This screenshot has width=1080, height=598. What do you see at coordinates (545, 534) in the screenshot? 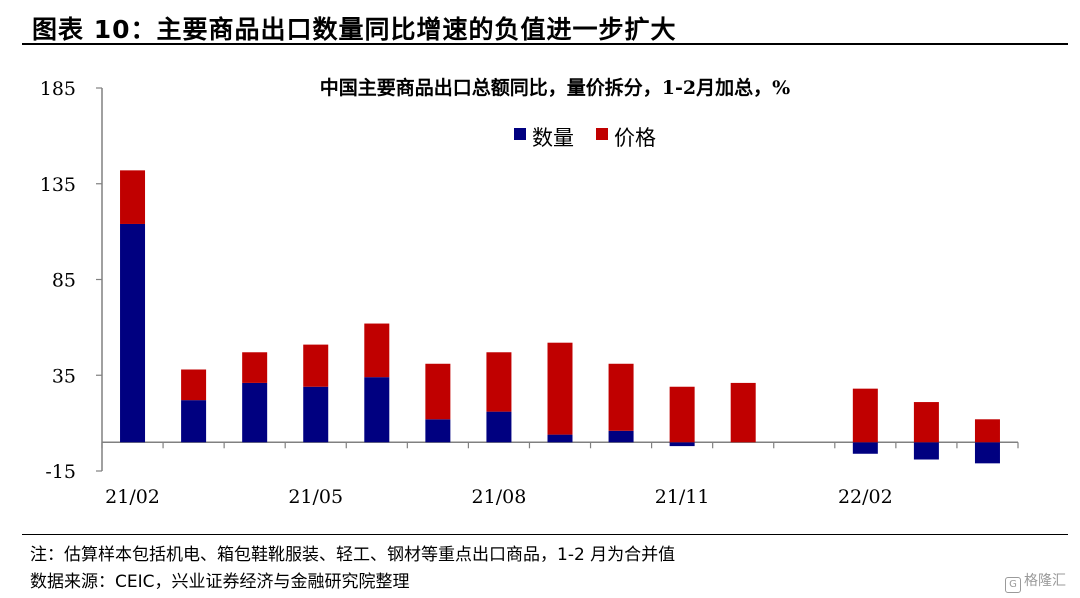
I see `footer-rule` at bounding box center [545, 534].